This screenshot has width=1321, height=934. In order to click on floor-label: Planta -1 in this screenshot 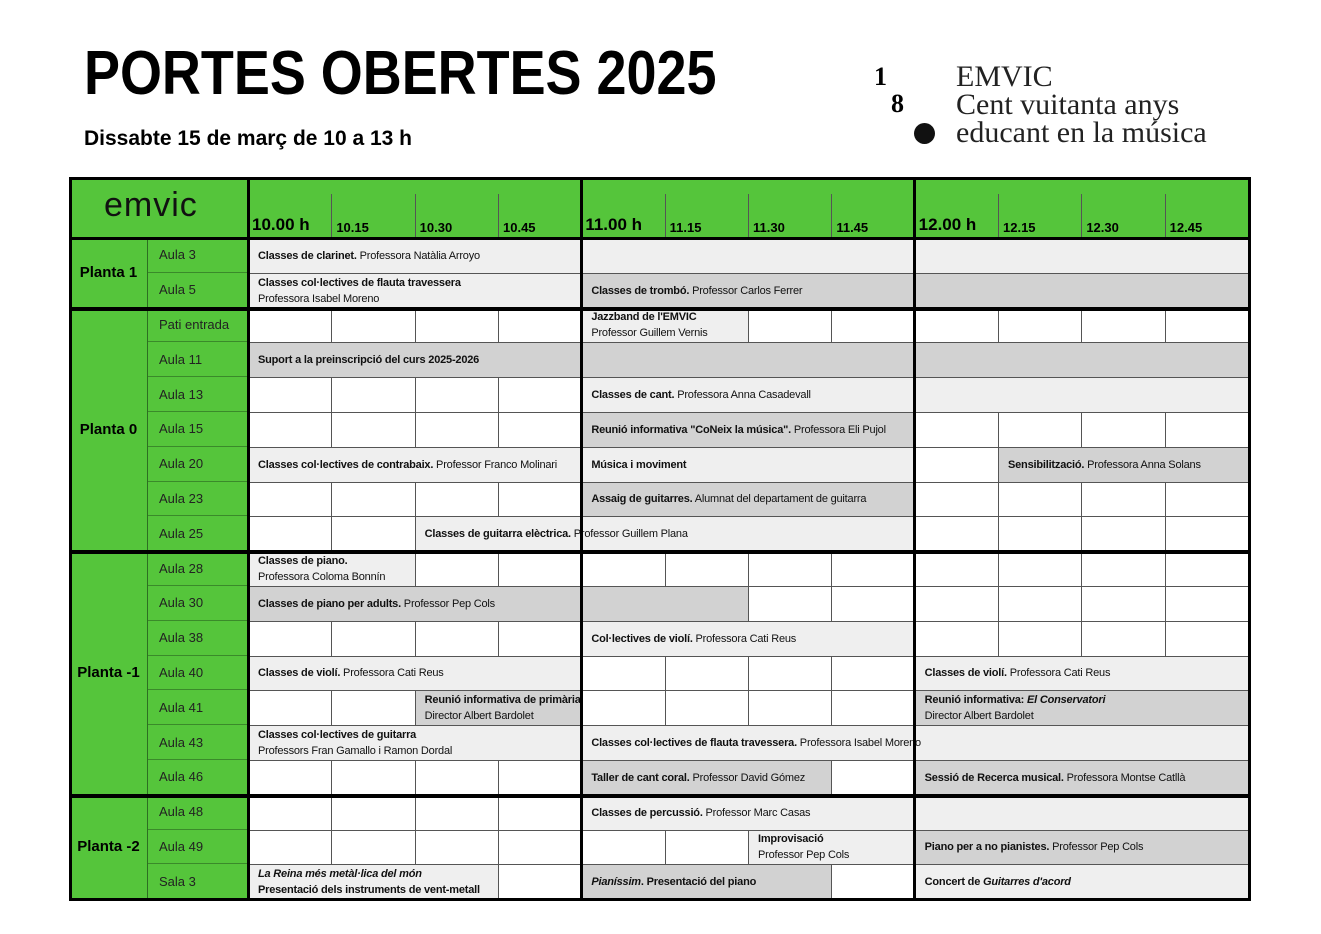, I will do `click(108, 673)`.